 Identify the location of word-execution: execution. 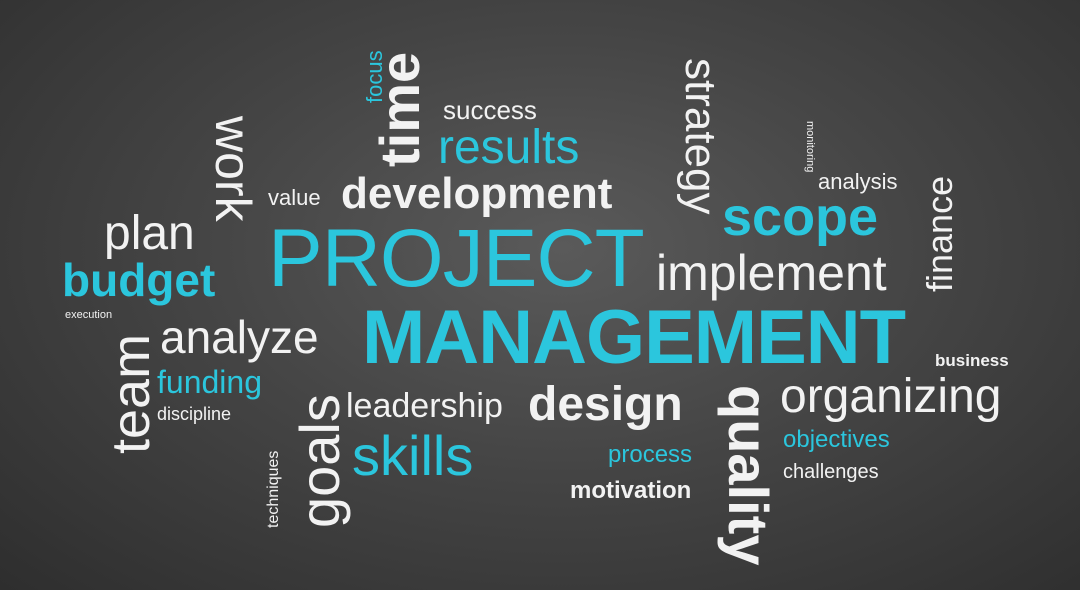
(89, 315).